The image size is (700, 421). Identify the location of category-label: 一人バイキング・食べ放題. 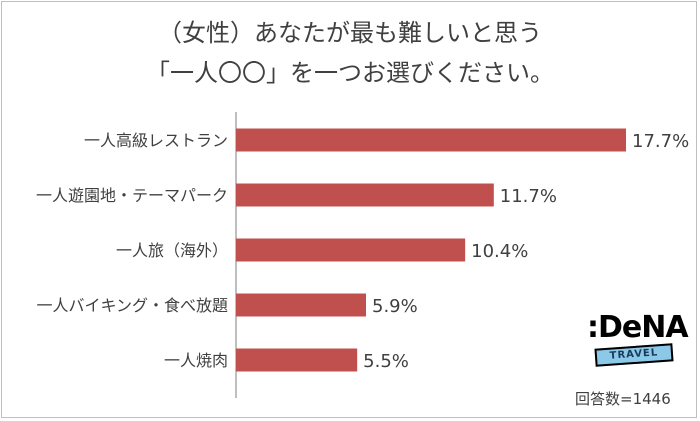
(132, 305).